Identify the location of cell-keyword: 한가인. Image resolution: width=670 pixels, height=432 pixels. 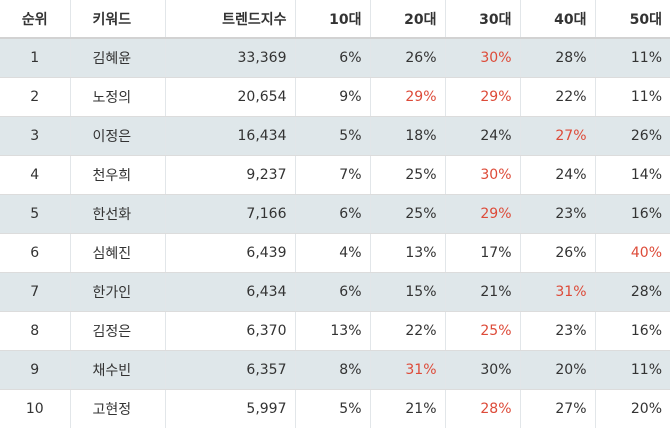
(118, 292).